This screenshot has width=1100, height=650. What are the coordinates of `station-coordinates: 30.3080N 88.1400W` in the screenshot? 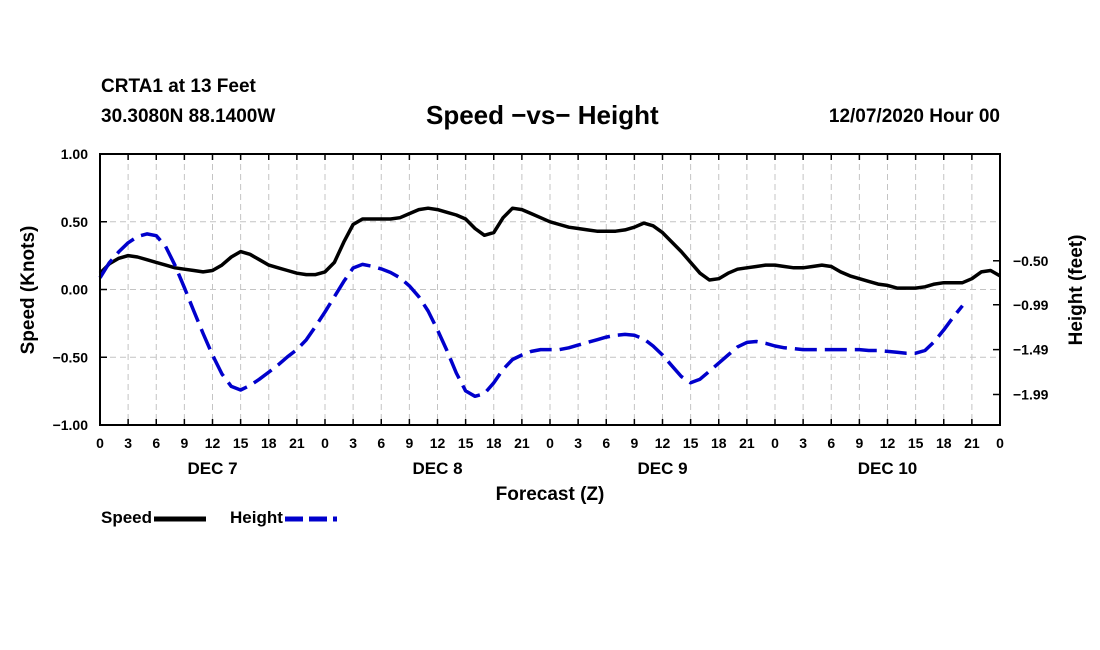 It's located at (188, 116).